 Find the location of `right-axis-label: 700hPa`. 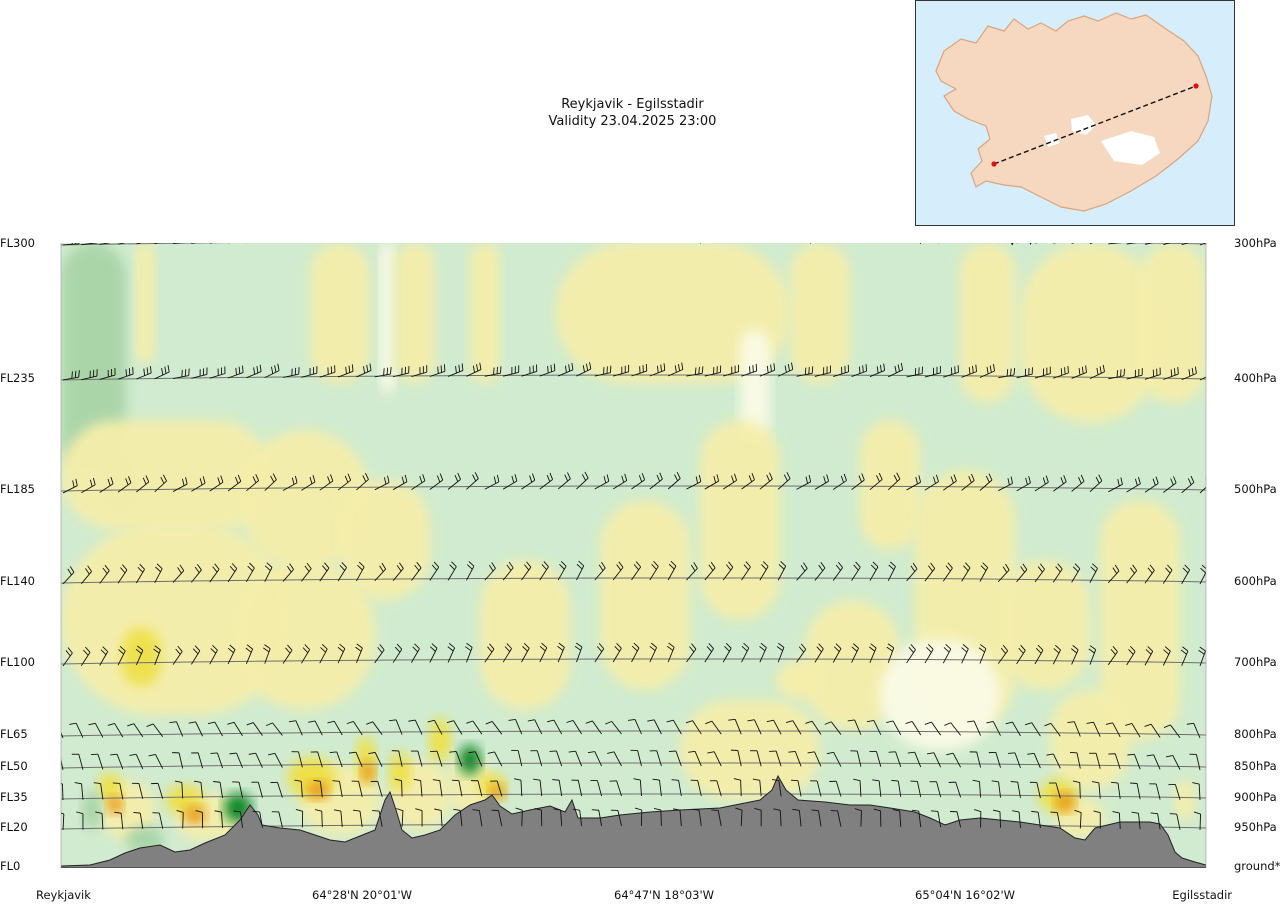

right-axis-label: 700hPa is located at coordinates (1255, 662).